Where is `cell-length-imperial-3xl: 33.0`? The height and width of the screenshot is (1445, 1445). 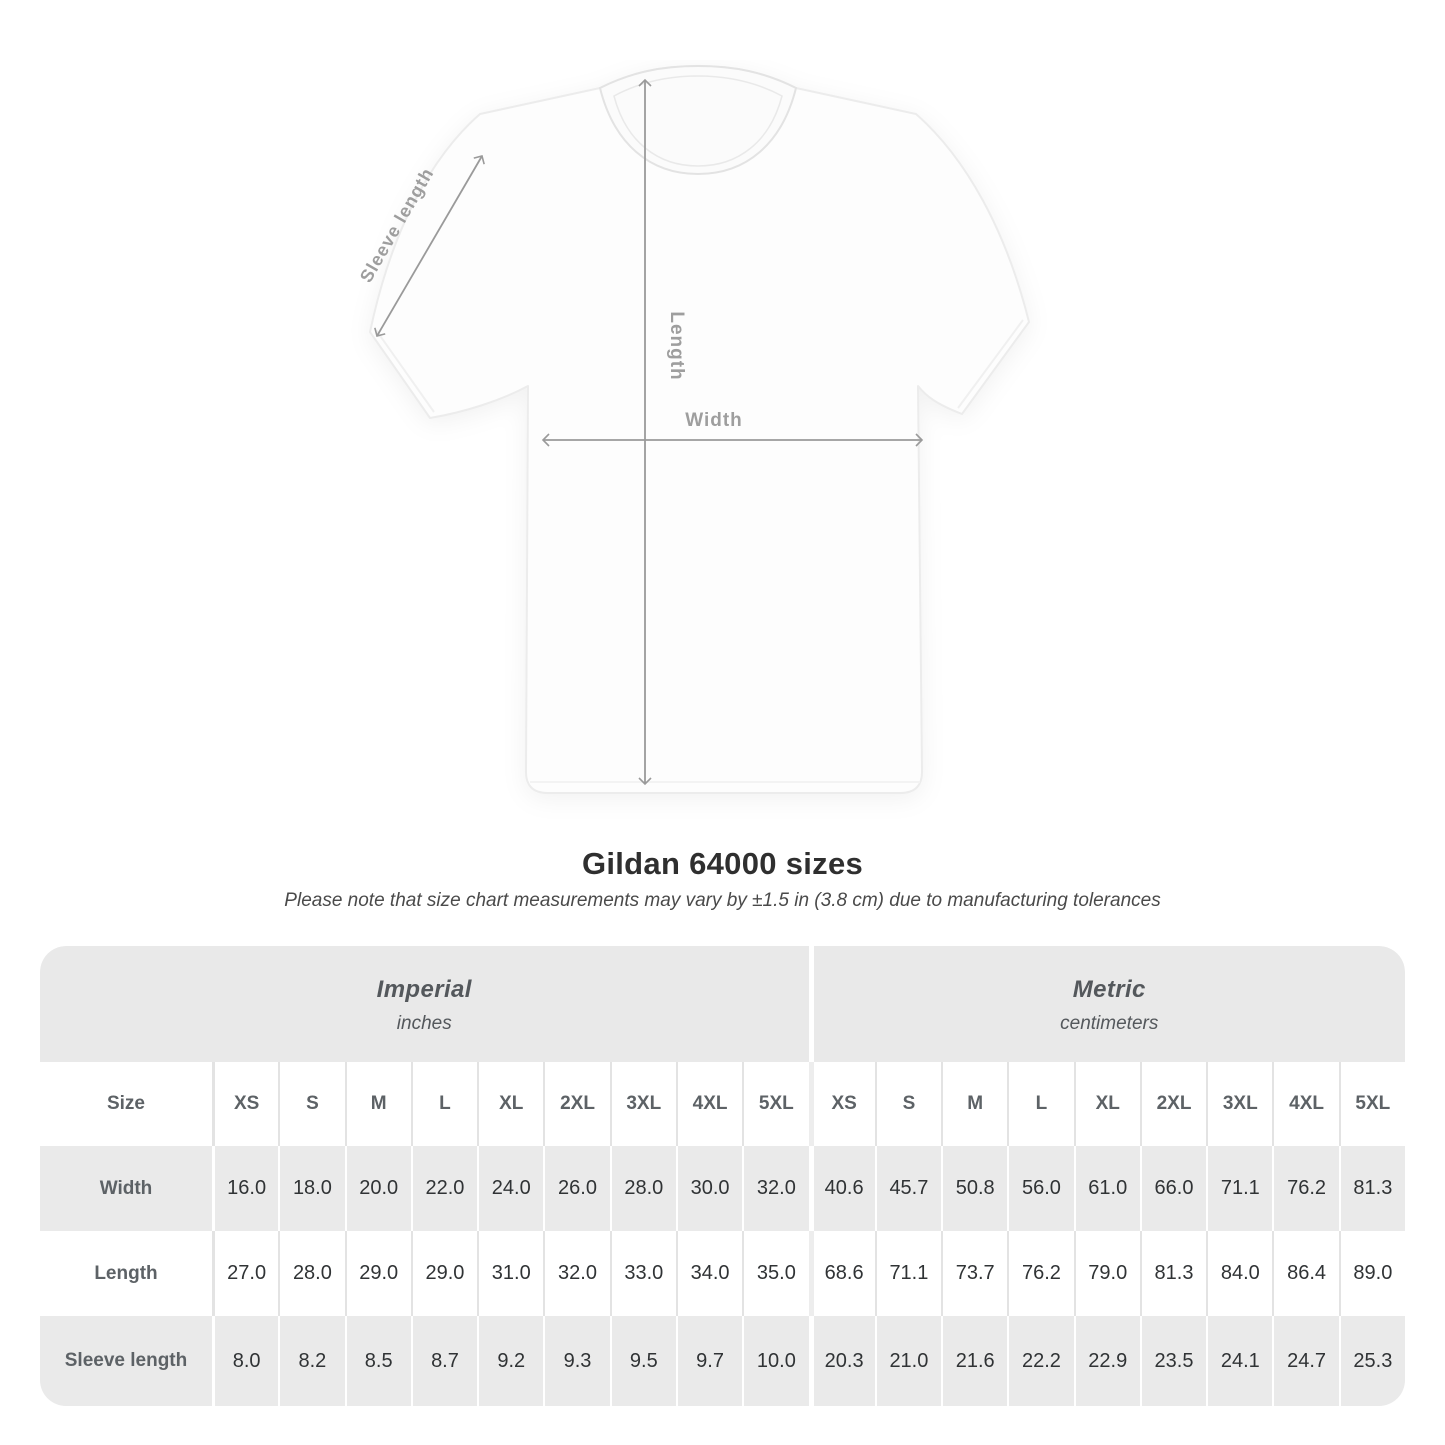 cell-length-imperial-3xl: 33.0 is located at coordinates (642, 1273).